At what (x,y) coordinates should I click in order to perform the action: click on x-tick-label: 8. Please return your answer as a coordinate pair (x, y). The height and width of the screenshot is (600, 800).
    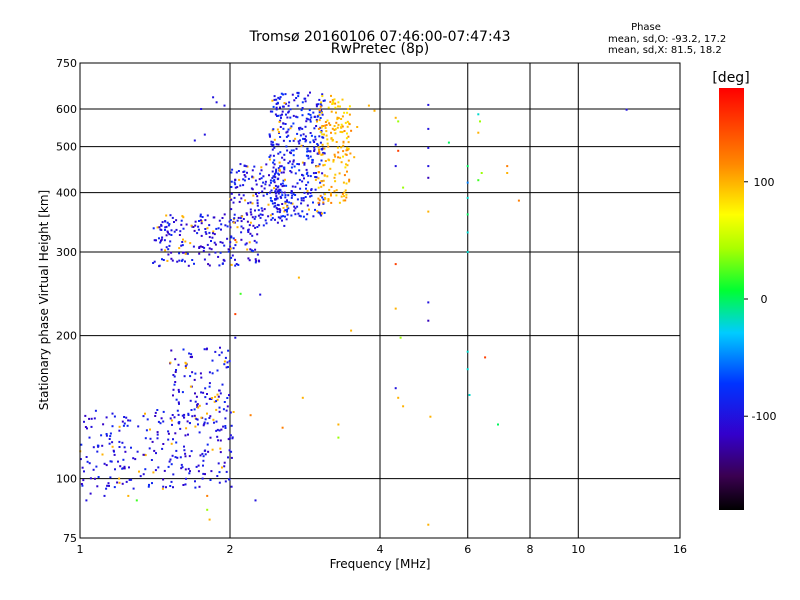
    Looking at the image, I should click on (530, 549).